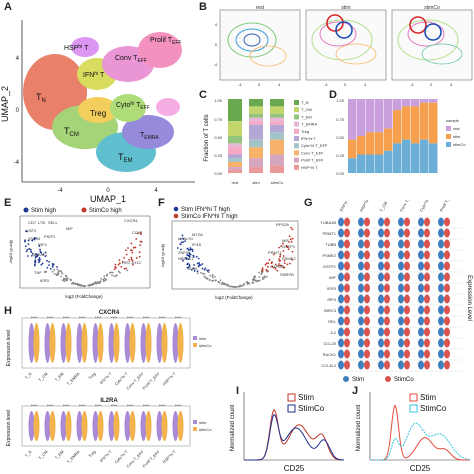  What do you see at coordinates (238, 391) in the screenshot?
I see `panel-label-i: I` at bounding box center [238, 391].